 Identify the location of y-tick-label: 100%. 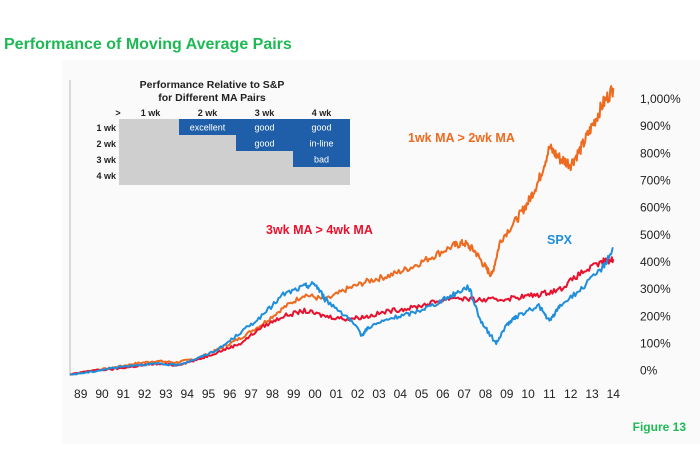
(655, 343).